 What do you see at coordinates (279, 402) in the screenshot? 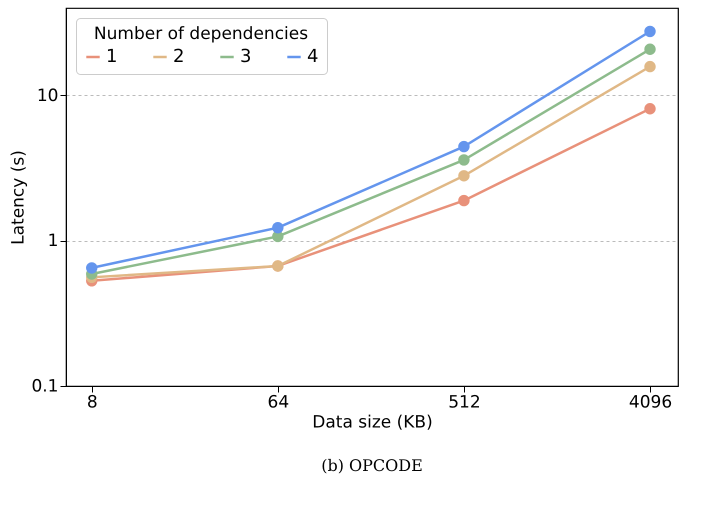
I see `x-tick-label: 64` at bounding box center [279, 402].